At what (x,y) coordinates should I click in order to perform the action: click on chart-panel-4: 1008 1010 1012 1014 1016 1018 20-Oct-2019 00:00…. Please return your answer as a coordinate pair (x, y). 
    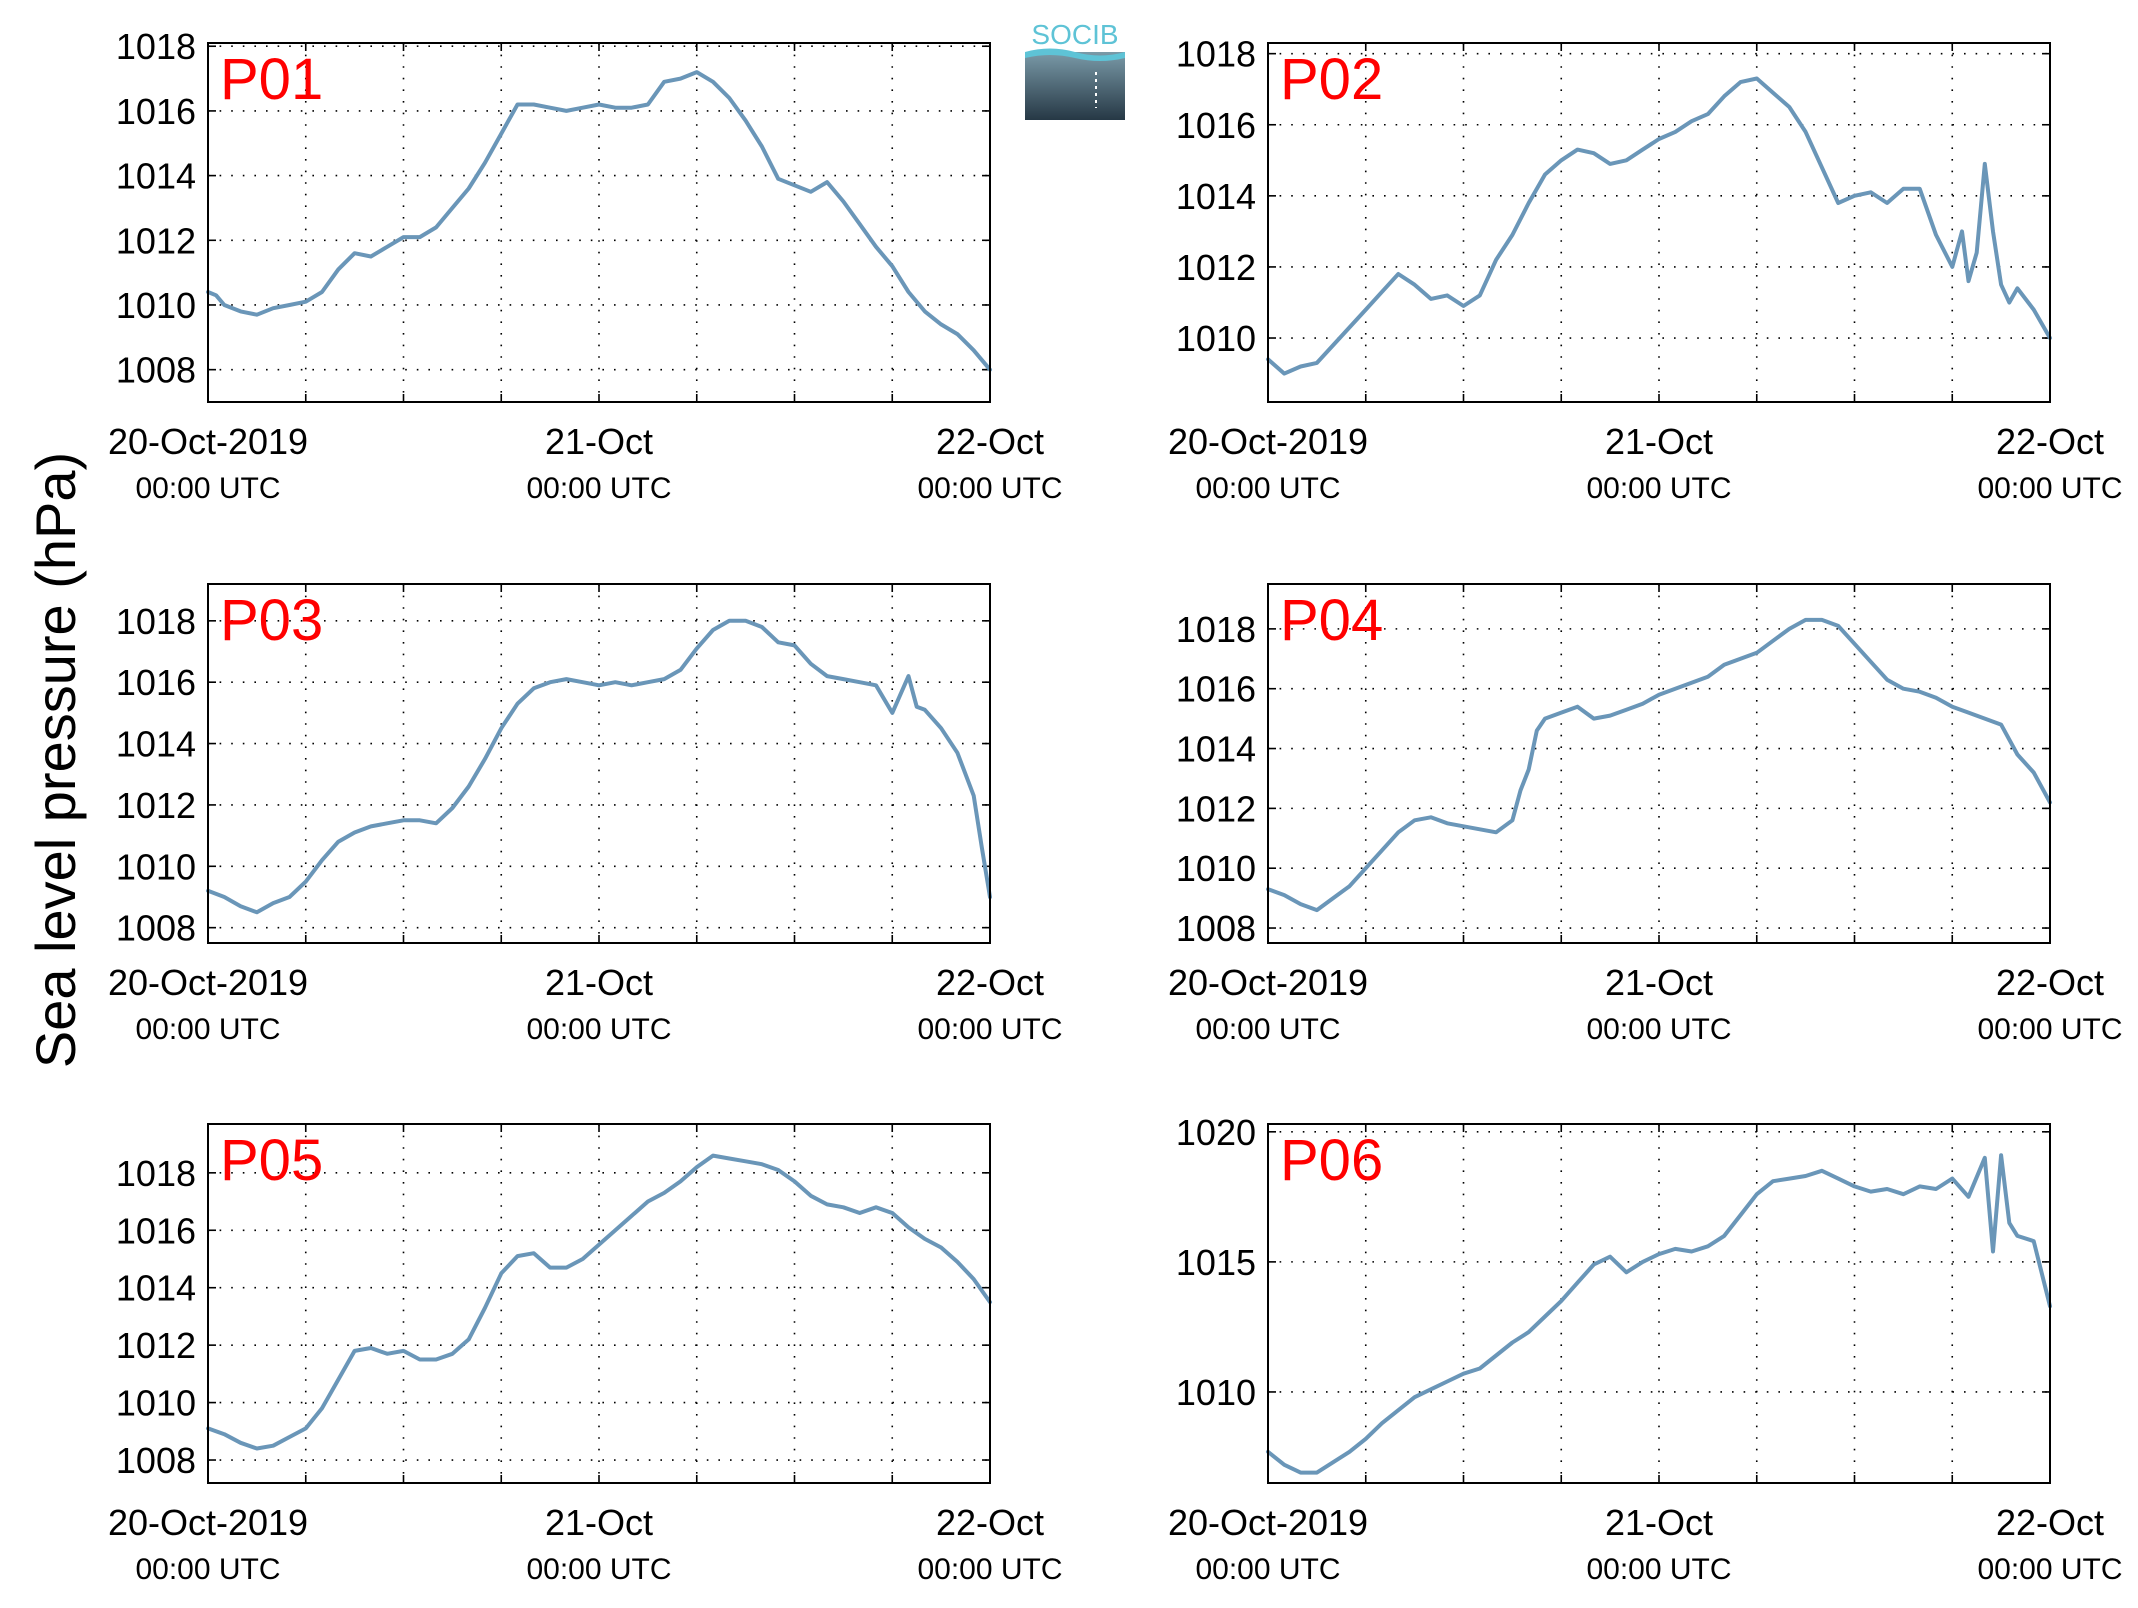
    Looking at the image, I should click on (1645, 814).